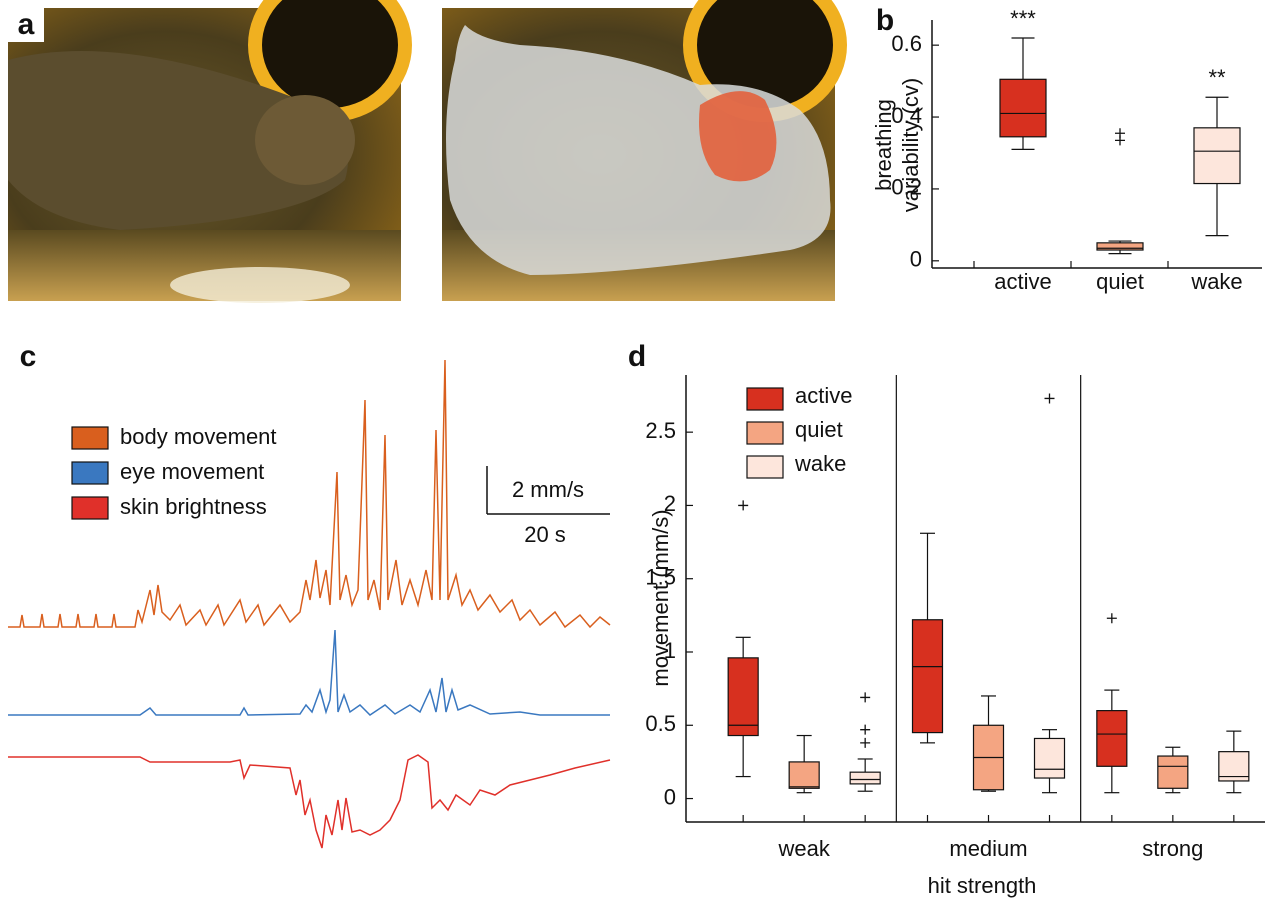  Describe the element at coordinates (660, 597) in the screenshot. I see `y-axis-label: movement (mm/s)` at that location.